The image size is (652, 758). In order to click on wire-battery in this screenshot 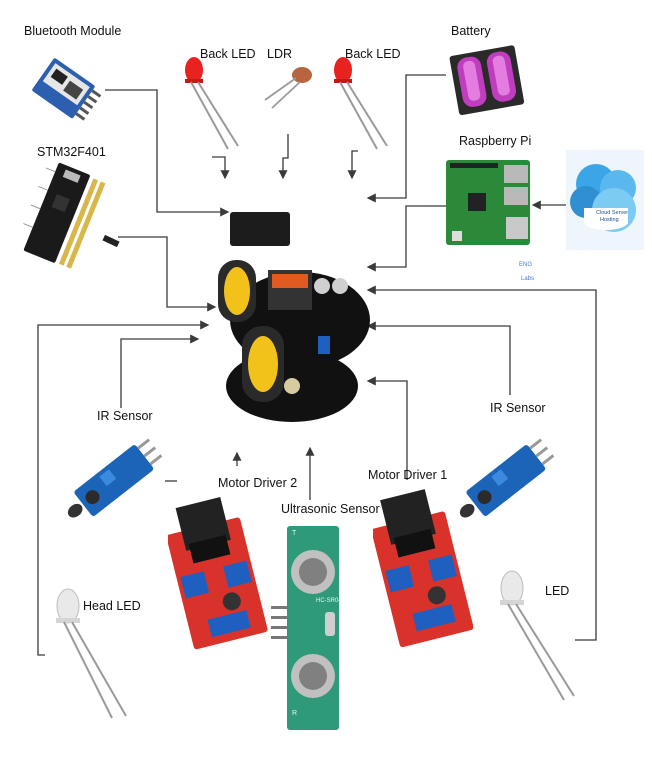, I will do `click(406, 138)`.